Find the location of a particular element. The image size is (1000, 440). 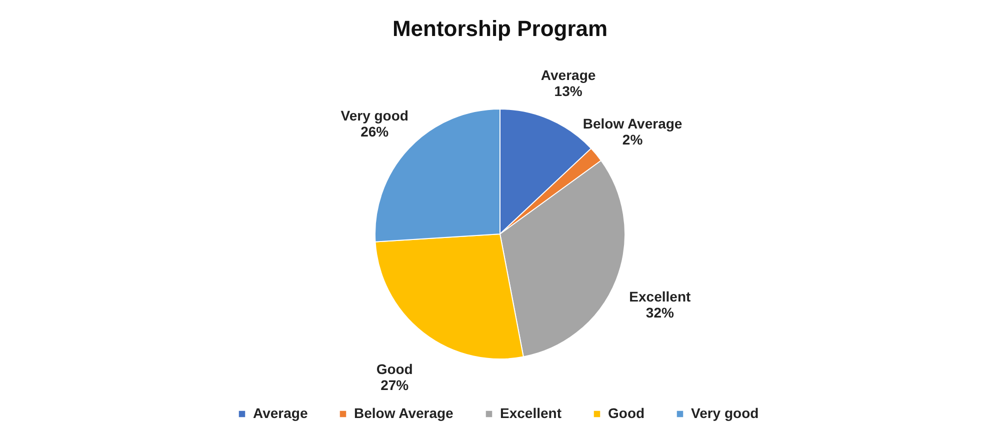

legend-label: Good is located at coordinates (626, 413).